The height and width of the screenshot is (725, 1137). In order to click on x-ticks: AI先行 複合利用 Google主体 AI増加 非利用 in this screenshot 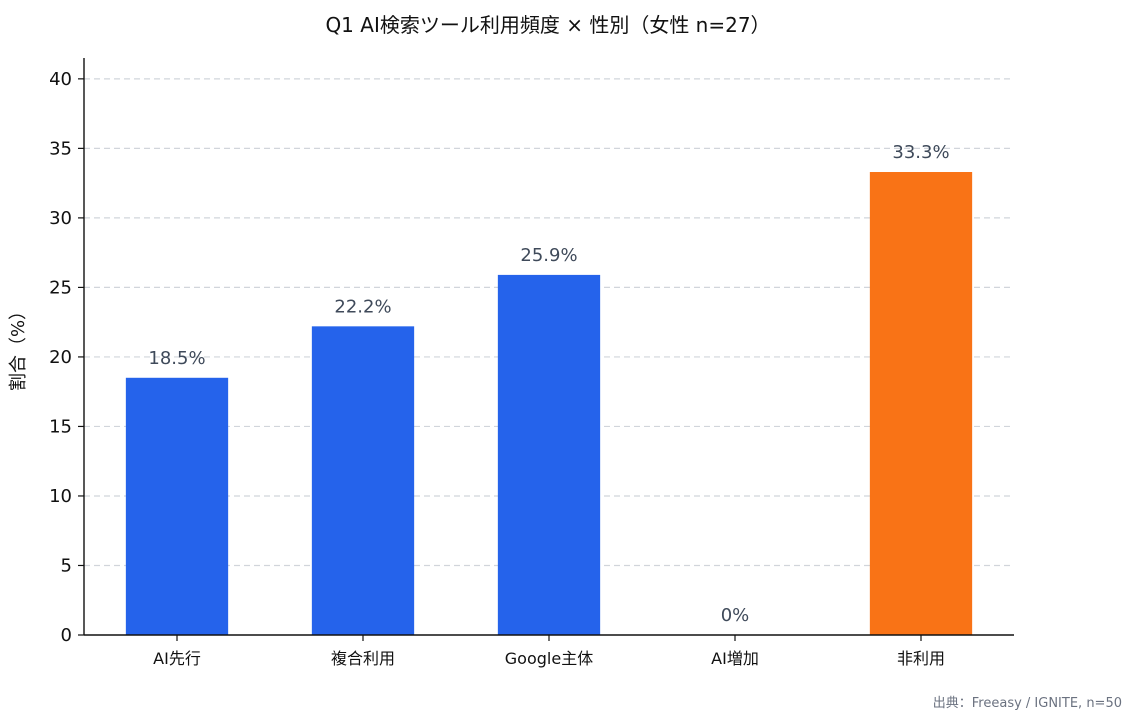, I will do `click(549, 651)`.